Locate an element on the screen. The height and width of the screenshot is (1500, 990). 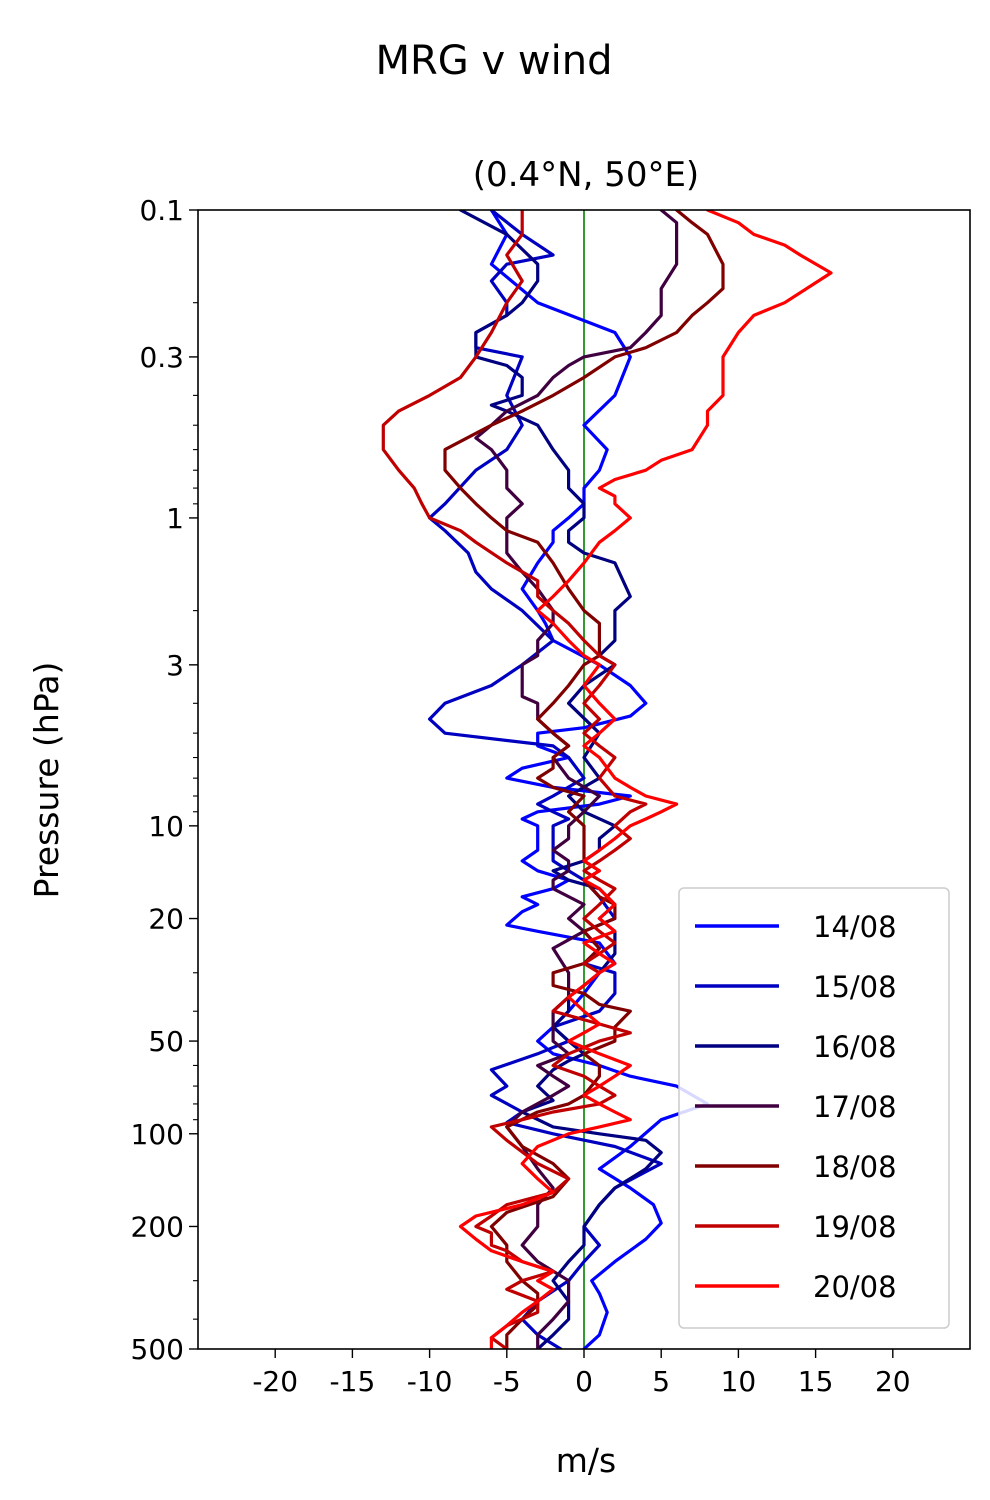
x-tick-label: 5 is located at coordinates (661, 1381).